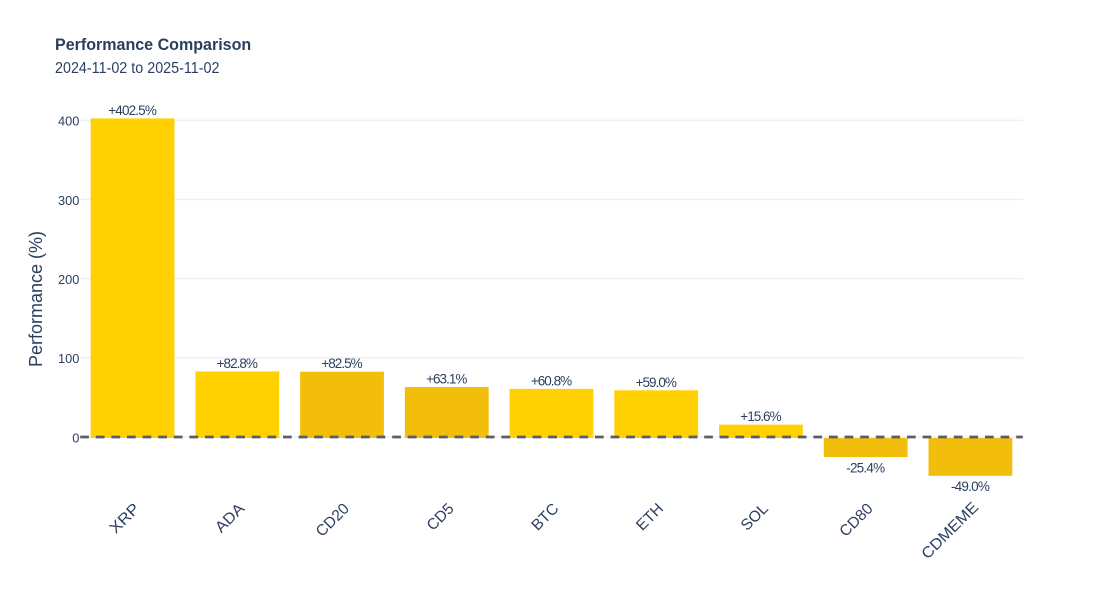 This screenshot has height=600, width=1103. I want to click on svg-text: +15.6%, so click(760, 416).